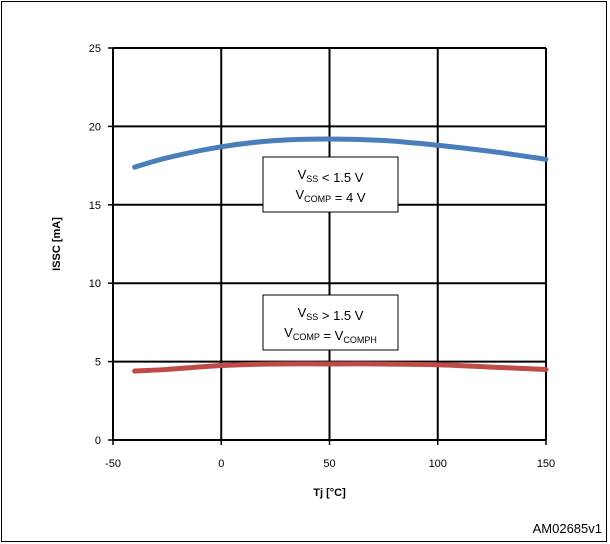 Image resolution: width=610 pixels, height=544 pixels. I want to click on annotation-box-1: VSS > 1.5 V VCOMP = VCOMPH, so click(330, 322).